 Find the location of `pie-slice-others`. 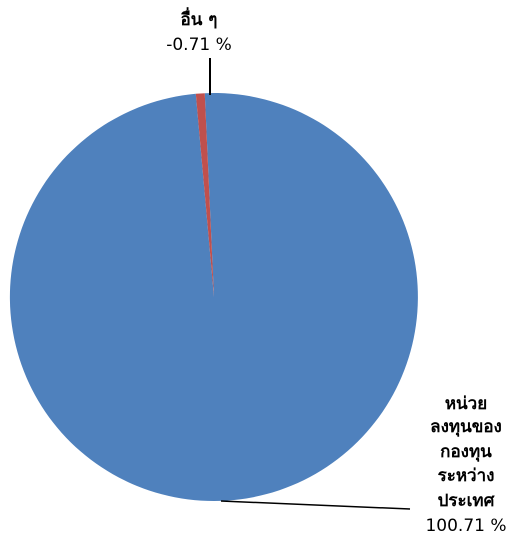

pie-slice-others is located at coordinates (204, 195).